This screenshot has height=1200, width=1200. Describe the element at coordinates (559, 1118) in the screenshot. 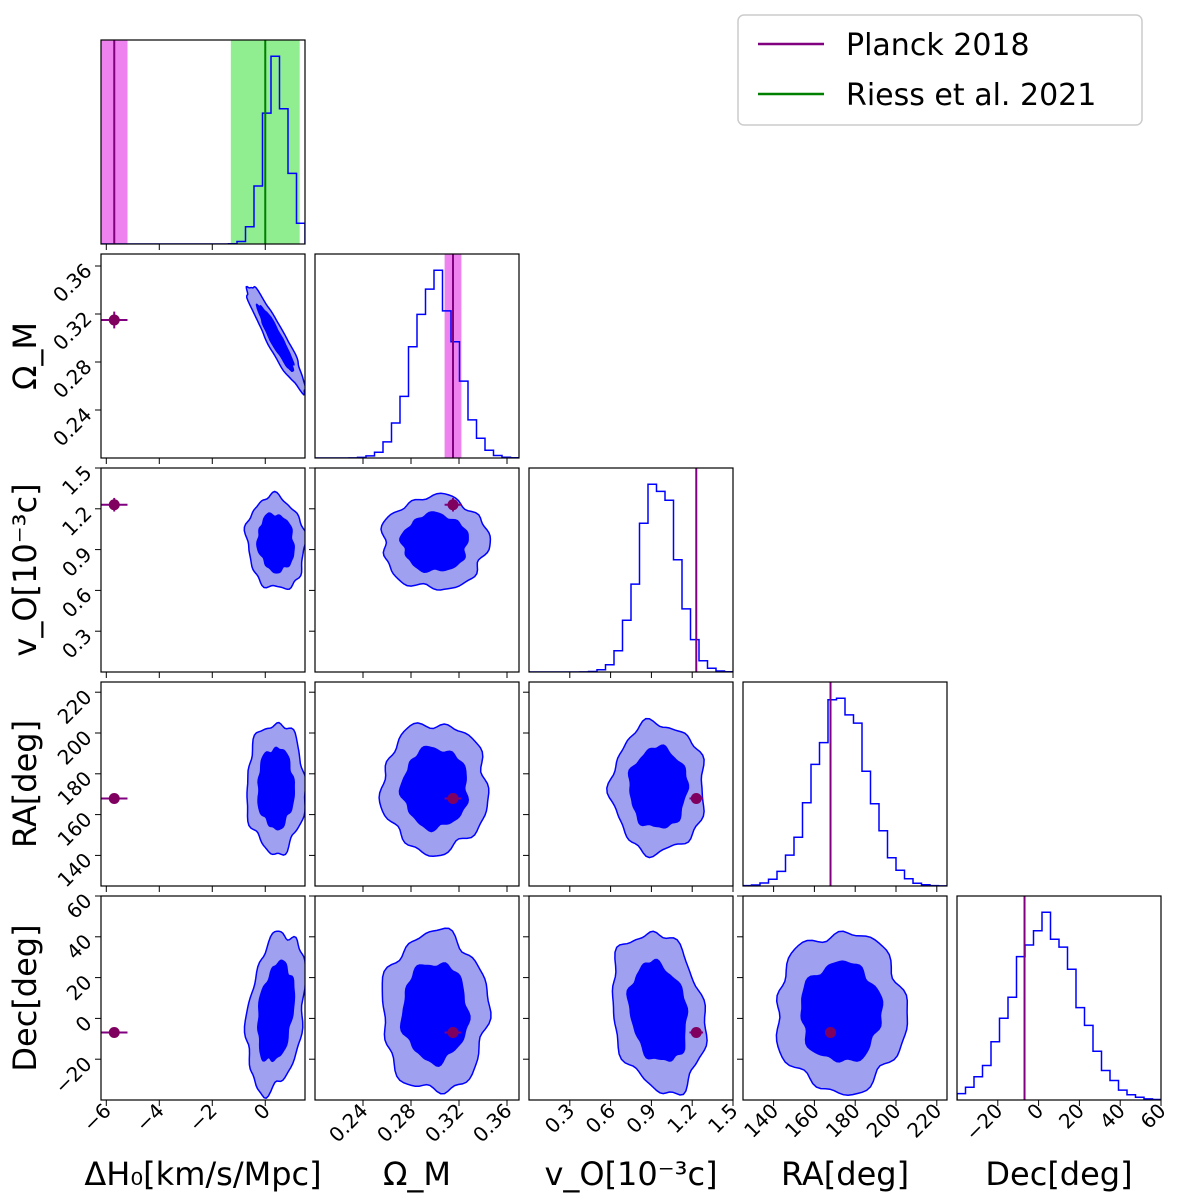

I see `x-tick-label: 0.3` at that location.